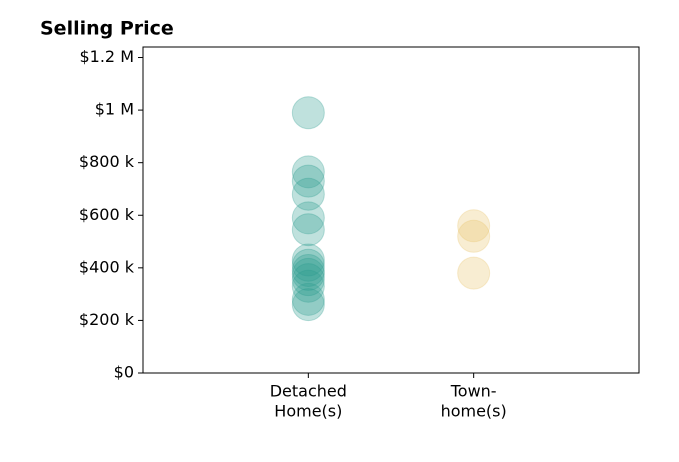 The image size is (679, 462). I want to click on x-tick-label: Detached, so click(308, 391).